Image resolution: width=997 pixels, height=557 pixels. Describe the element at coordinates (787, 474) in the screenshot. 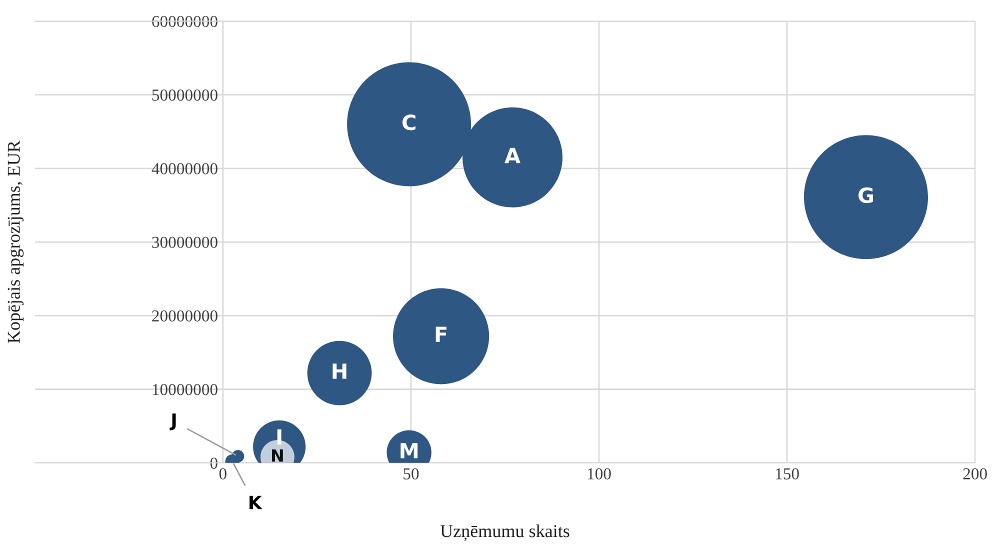

I see `x-tick-label: 150` at that location.